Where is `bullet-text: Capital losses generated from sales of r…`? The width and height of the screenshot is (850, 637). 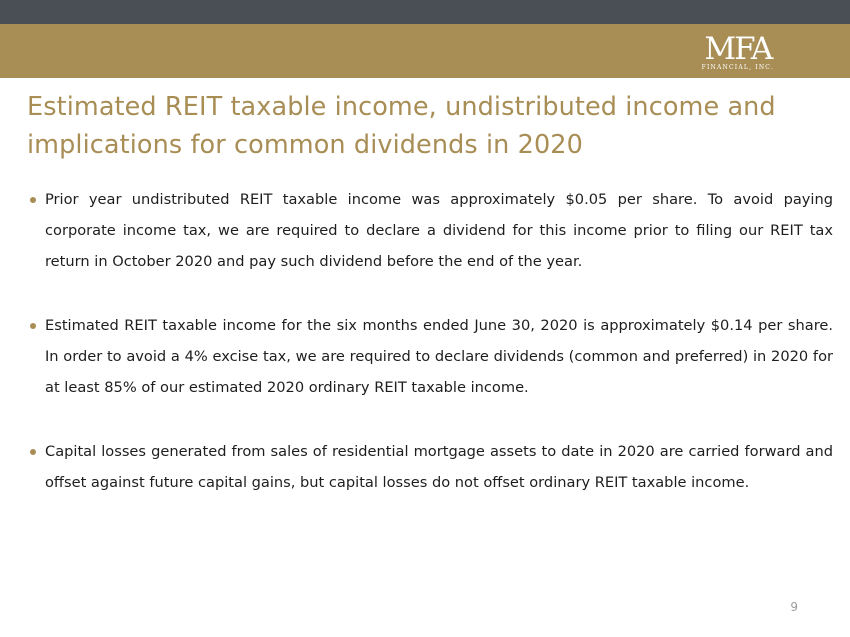
bullet-text: Capital losses generated from sales of r… is located at coordinates (439, 467).